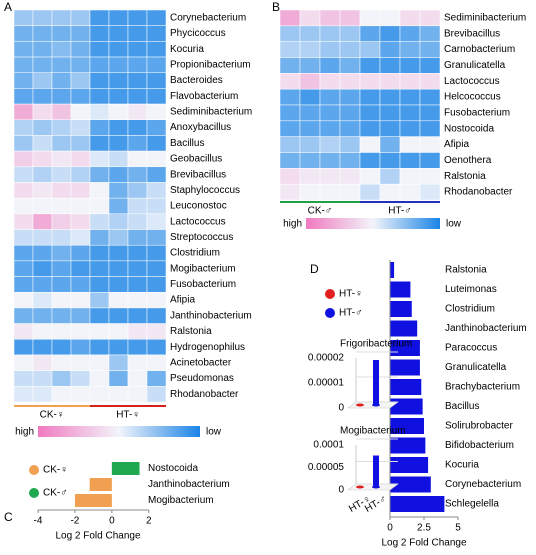 The height and width of the screenshot is (555, 536). What do you see at coordinates (424, 528) in the screenshot?
I see `x-tick-label: 2.5` at bounding box center [424, 528].